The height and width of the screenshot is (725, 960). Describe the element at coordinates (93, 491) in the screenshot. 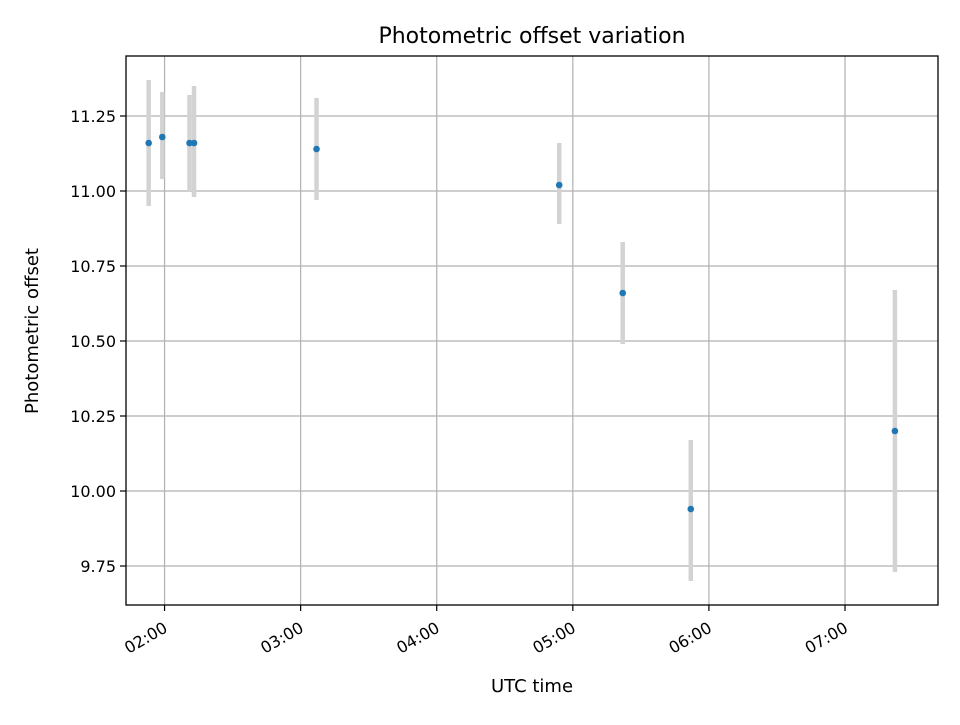

I see `y-tick-label: 10.00` at that location.